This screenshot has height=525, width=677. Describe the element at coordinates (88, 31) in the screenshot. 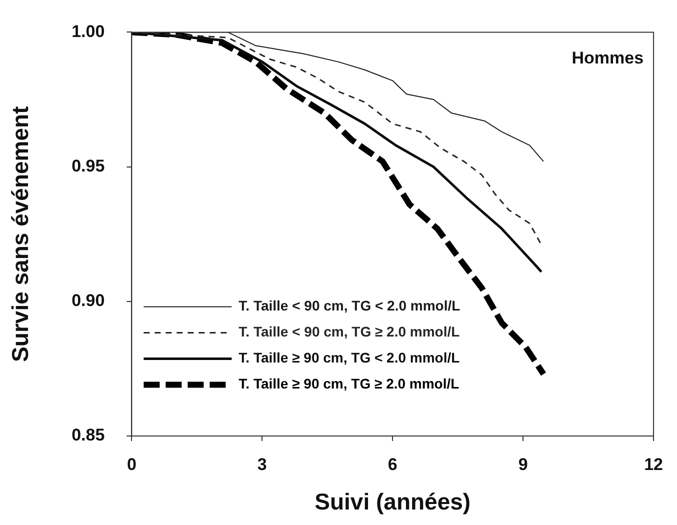

I see `y-tick-label: 1.00` at that location.